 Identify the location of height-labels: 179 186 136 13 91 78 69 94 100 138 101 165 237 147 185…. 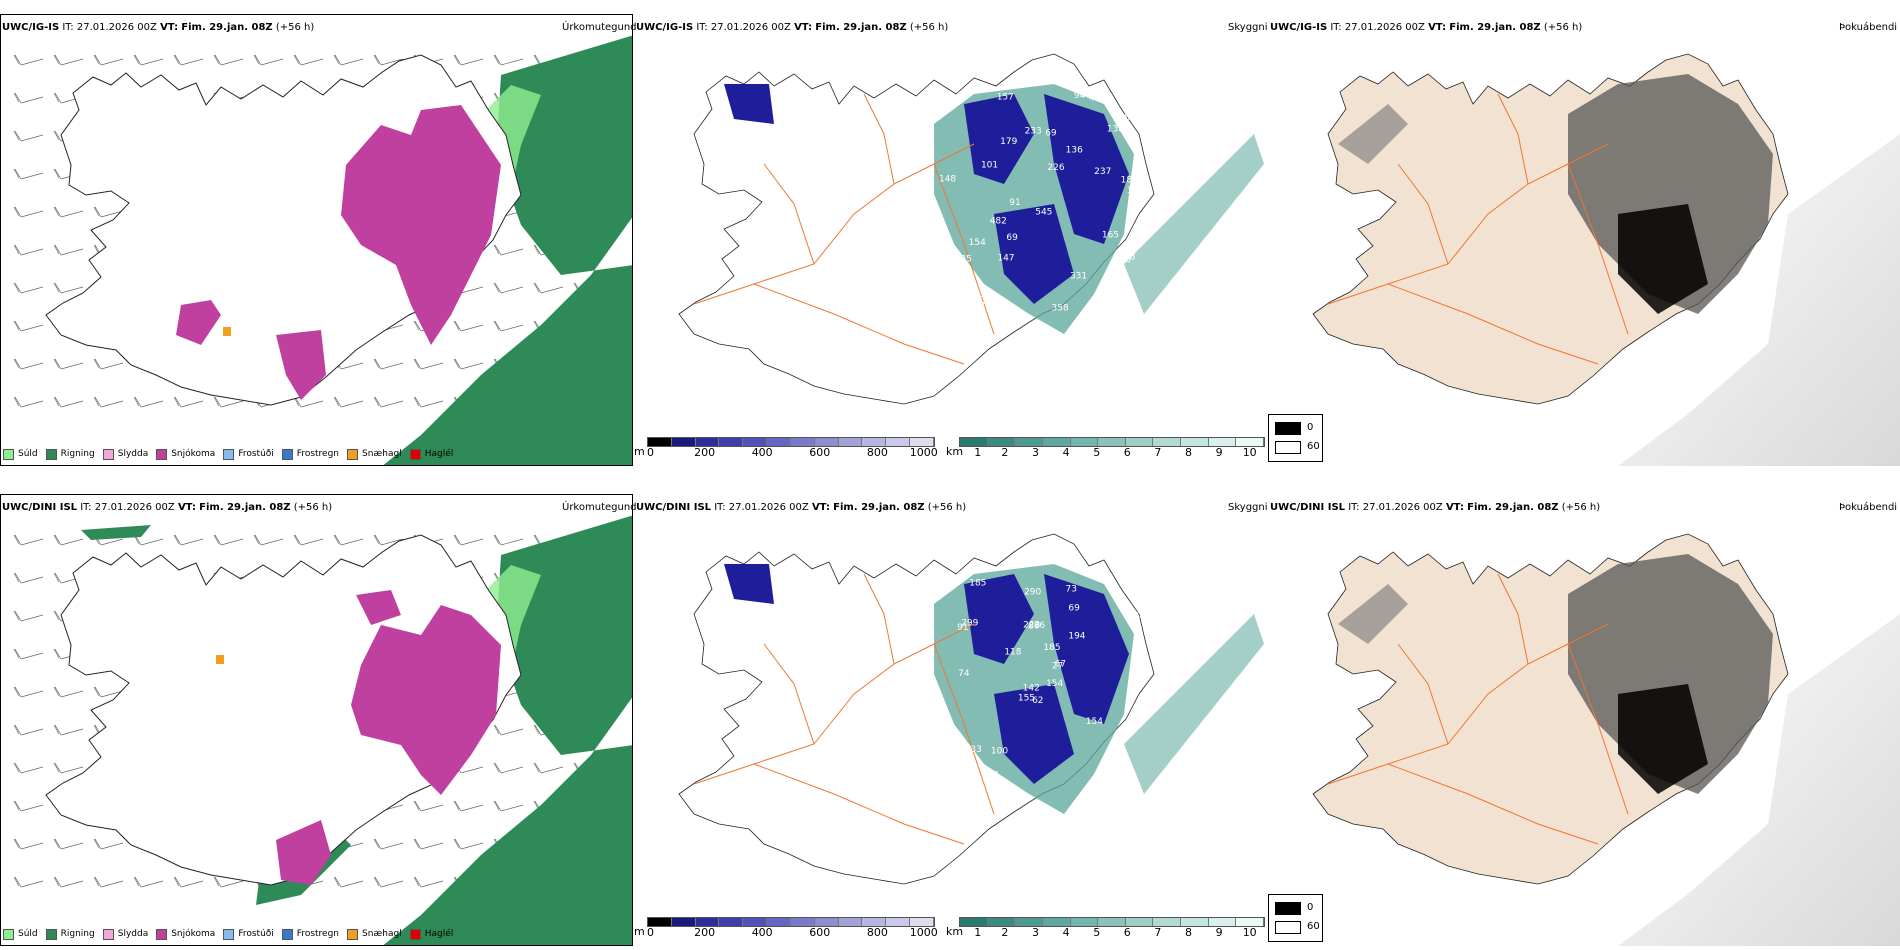
(1038, 203).